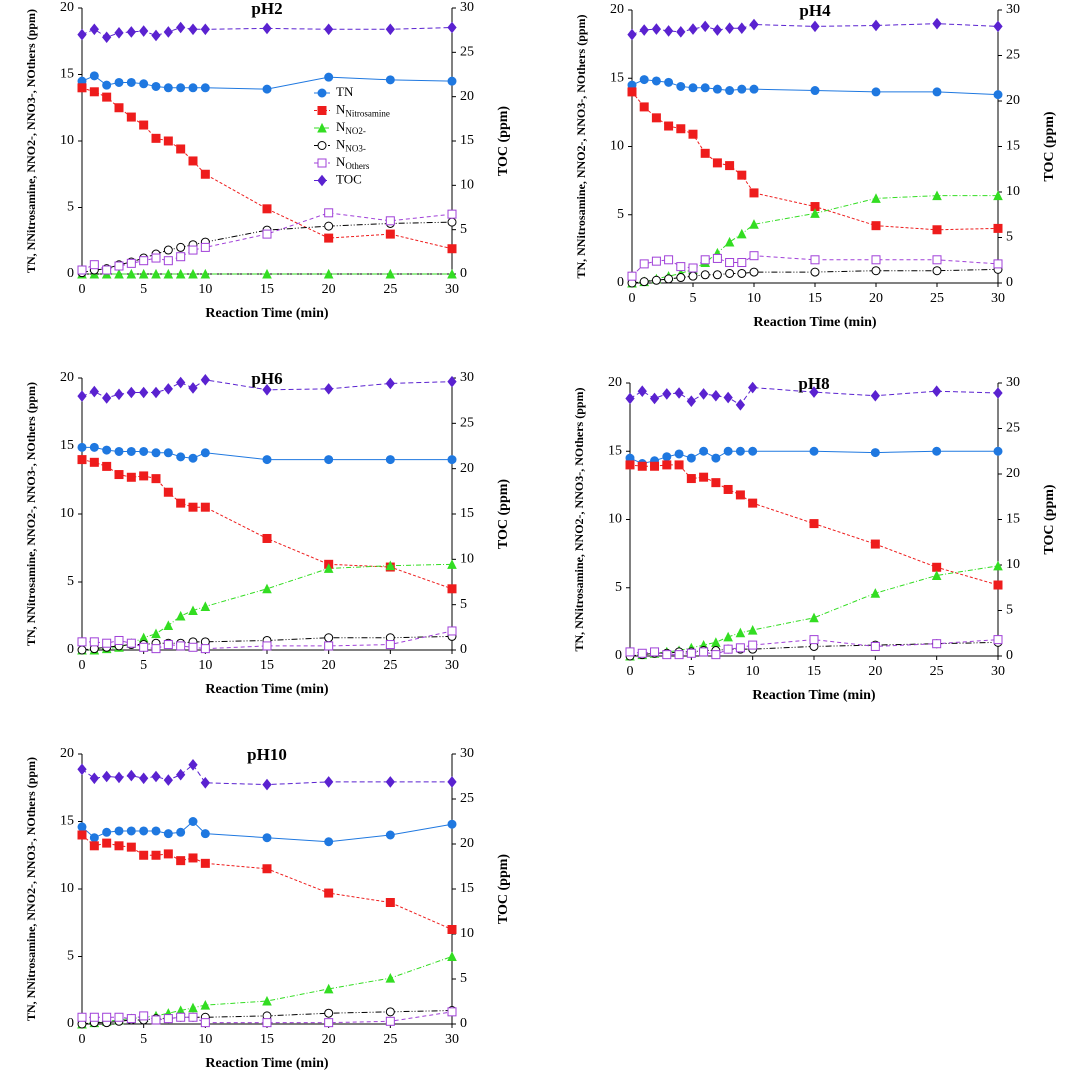 The image size is (1066, 1088). I want to click on y2-tick-label: 5, so click(1009, 610).